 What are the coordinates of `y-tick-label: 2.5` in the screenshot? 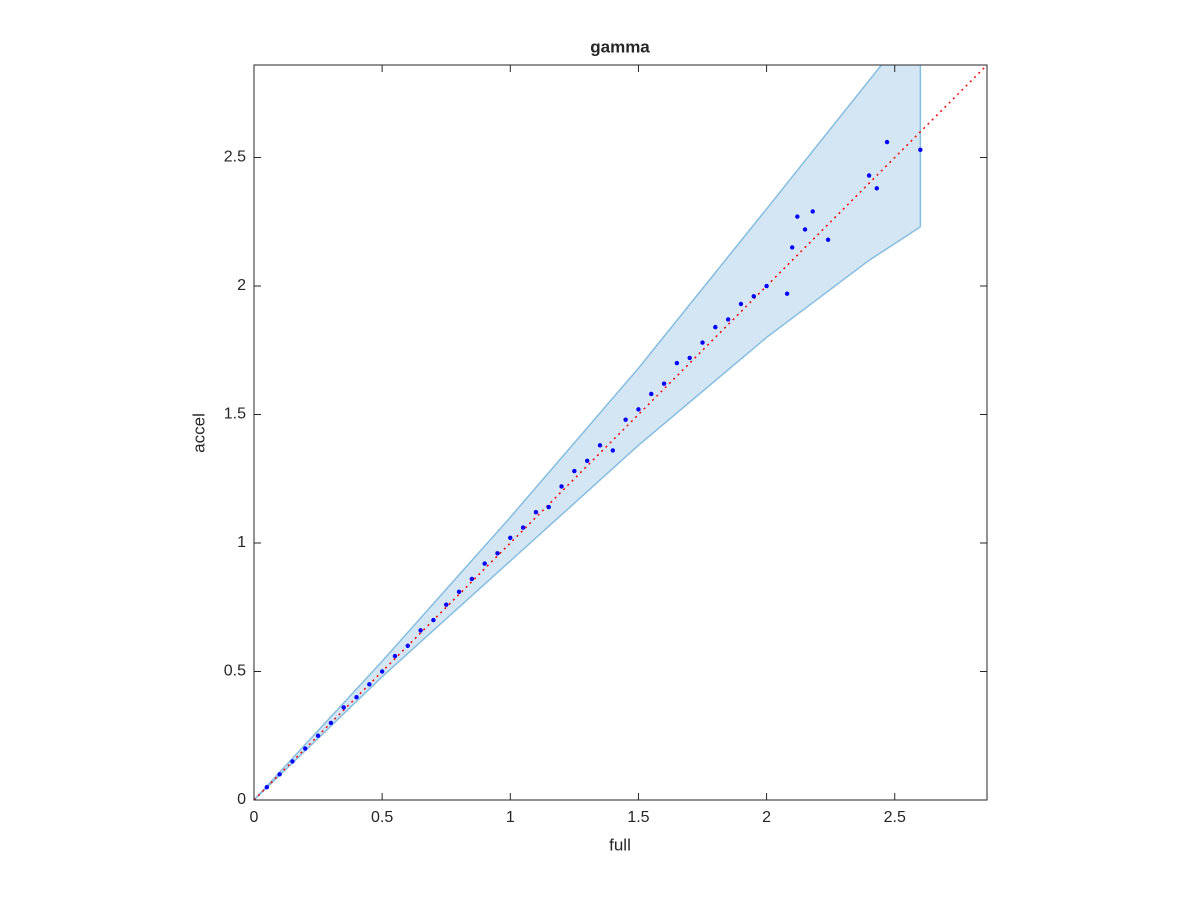 It's located at (235, 157).